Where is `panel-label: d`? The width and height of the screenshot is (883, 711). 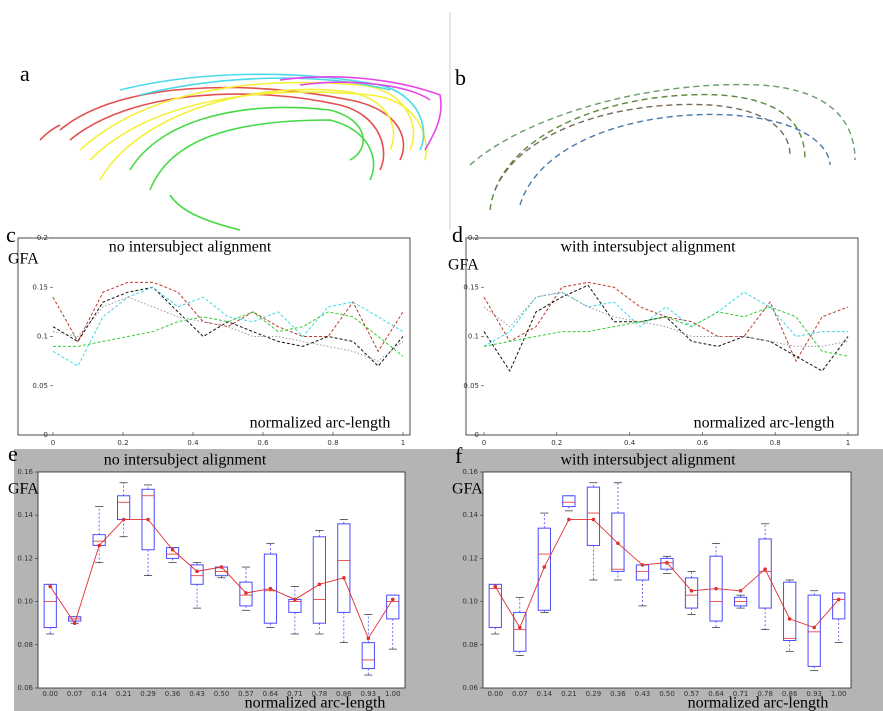
panel-label: d is located at coordinates (457, 234).